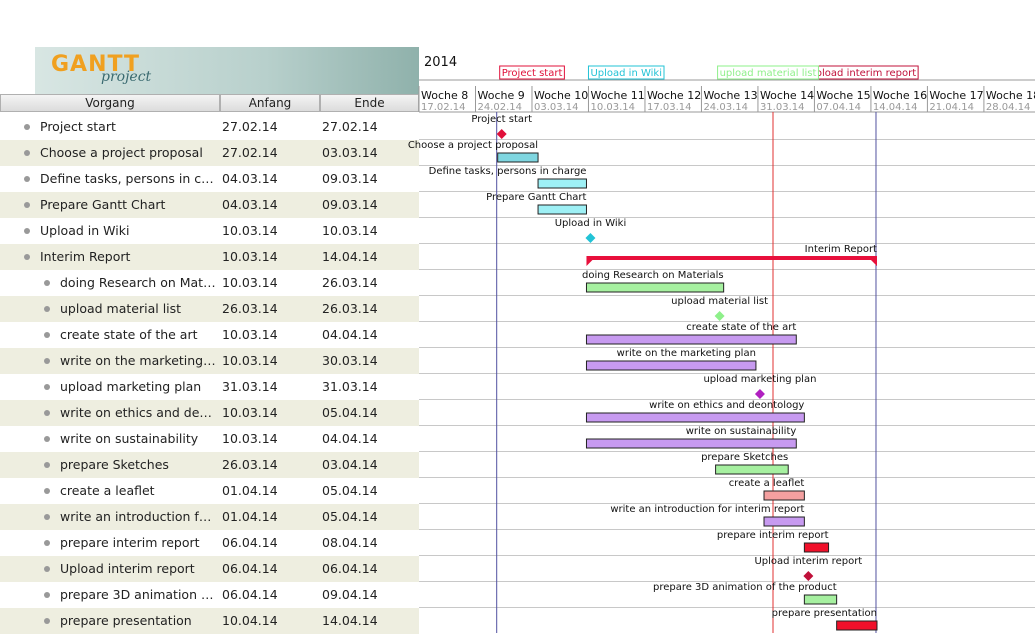  Describe the element at coordinates (209, 205) in the screenshot. I see `task-row: Prepare Gantt Chart 04.03.14 09.03.14` at that location.